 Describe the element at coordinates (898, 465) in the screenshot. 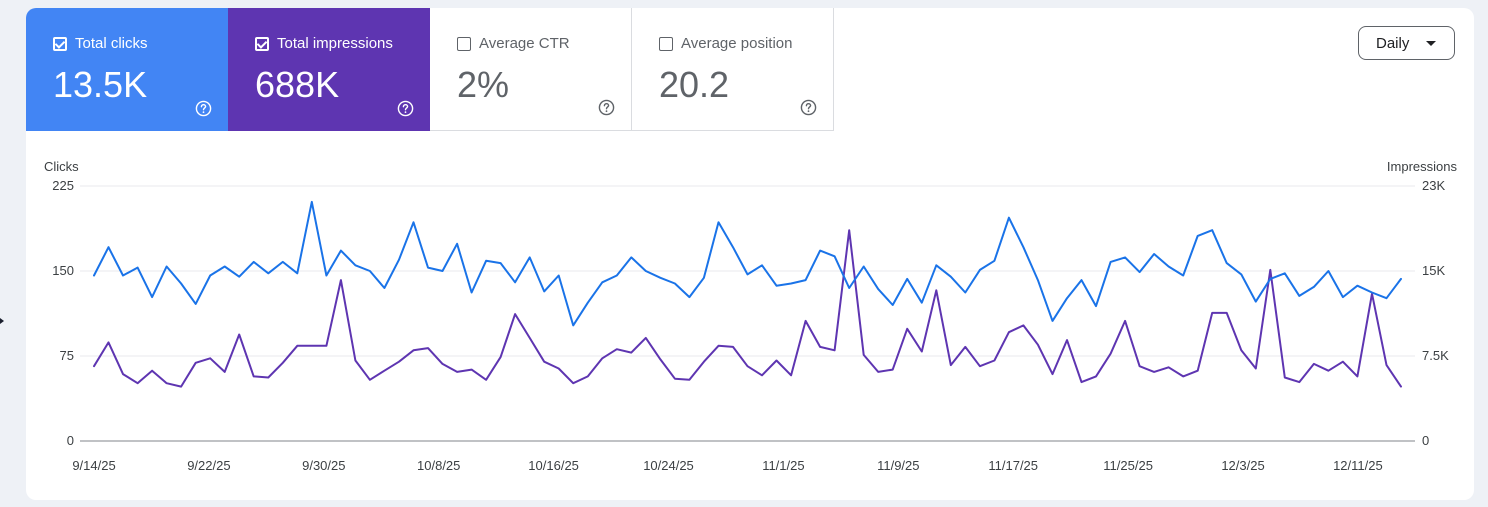

I see `x-tick-label: 11/9/25` at that location.